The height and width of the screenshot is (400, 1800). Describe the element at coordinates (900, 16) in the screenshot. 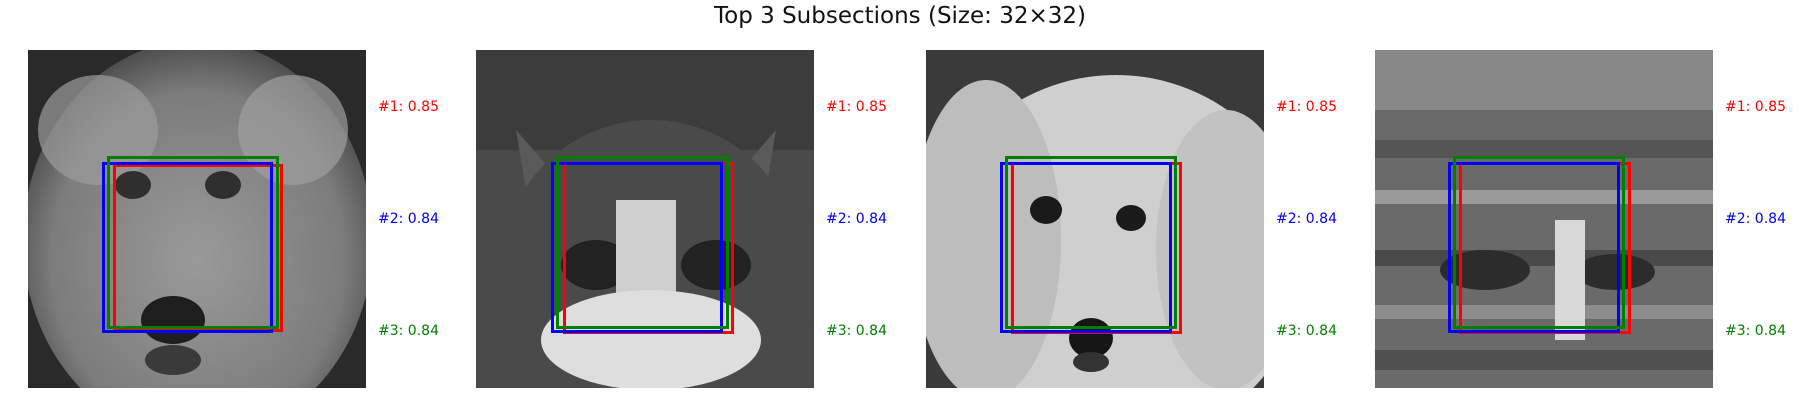

I see `figure-title: Top 3 Subsections (Size: 32×32)` at that location.